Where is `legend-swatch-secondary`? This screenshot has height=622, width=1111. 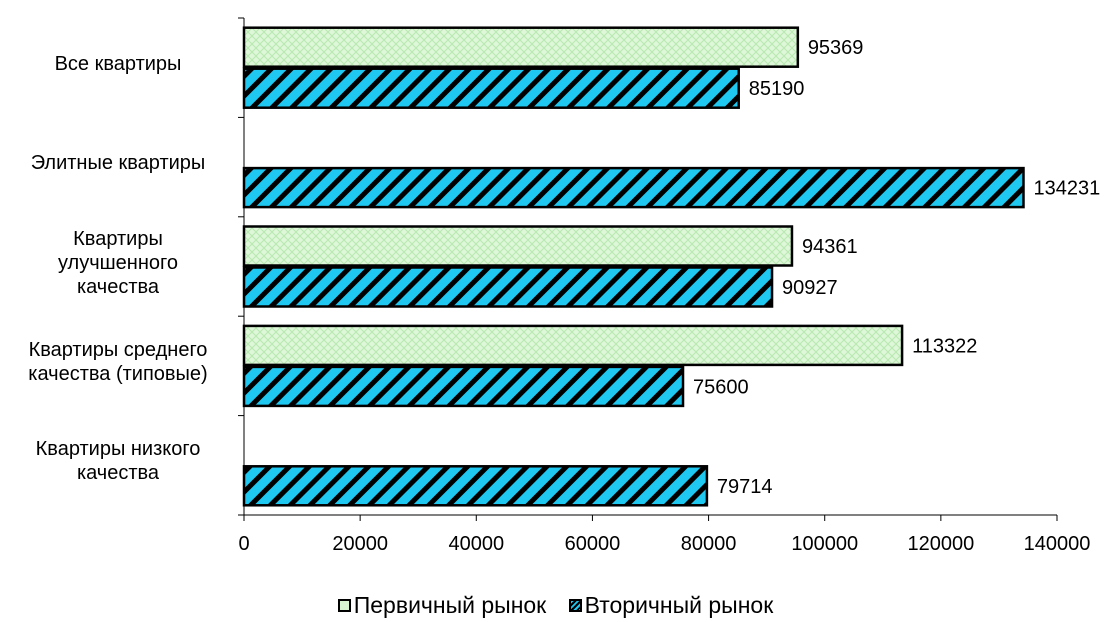 legend-swatch-secondary is located at coordinates (575, 605).